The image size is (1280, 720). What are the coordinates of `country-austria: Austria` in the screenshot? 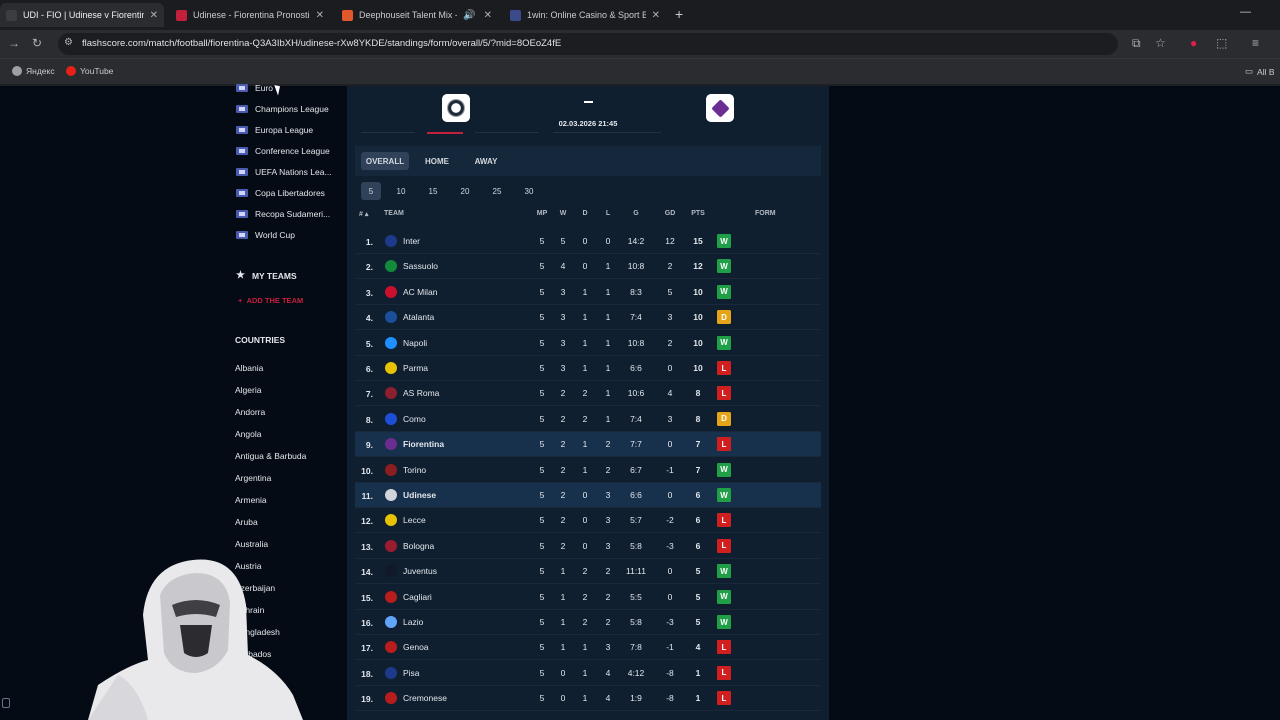 It's located at (248, 566).